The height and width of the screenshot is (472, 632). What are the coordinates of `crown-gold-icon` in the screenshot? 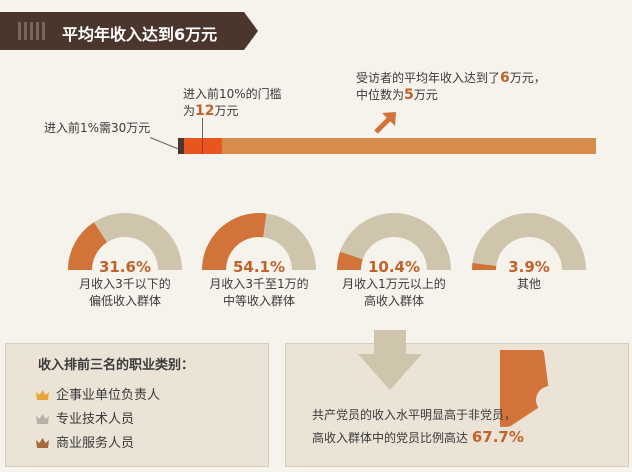 It's located at (42, 395).